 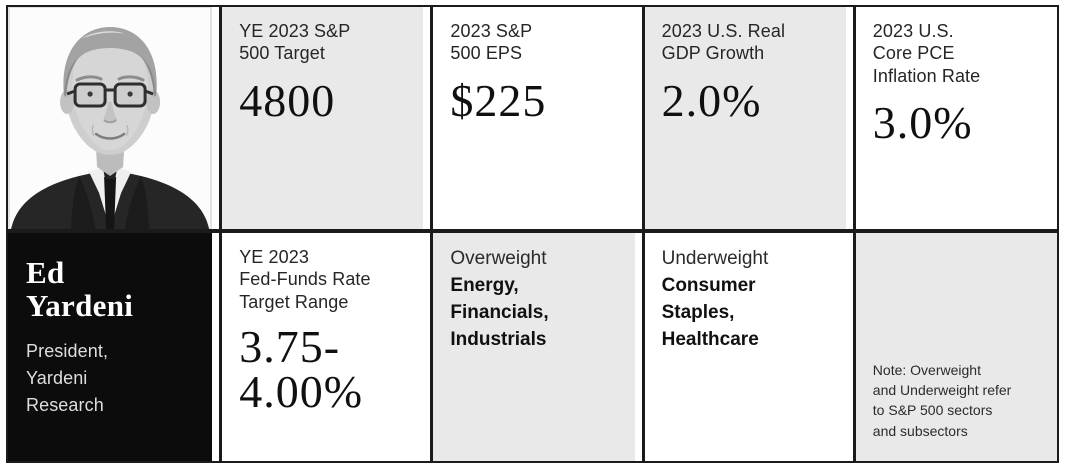 I want to click on overweight-sectors: Energy, Financials, Industrials, so click(x=499, y=312).